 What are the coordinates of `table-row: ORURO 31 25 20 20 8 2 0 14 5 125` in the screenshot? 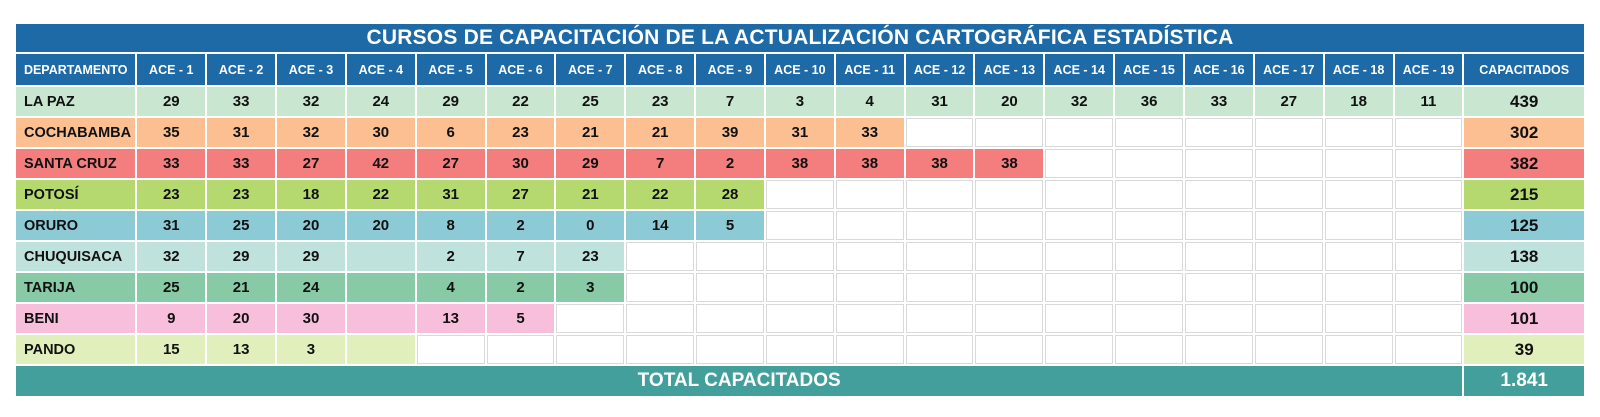 It's located at (800, 225).